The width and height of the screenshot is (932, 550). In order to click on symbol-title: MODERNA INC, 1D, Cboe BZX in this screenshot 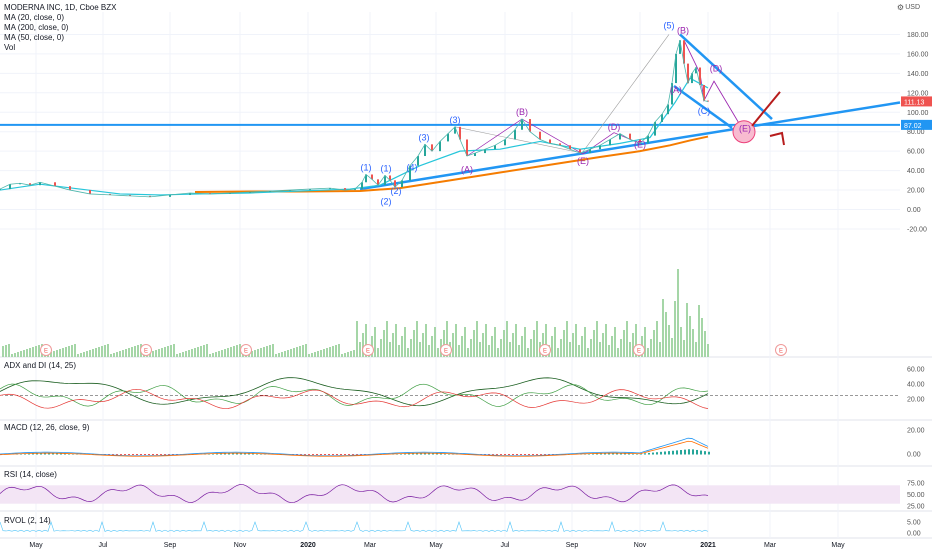, I will do `click(60, 7)`.